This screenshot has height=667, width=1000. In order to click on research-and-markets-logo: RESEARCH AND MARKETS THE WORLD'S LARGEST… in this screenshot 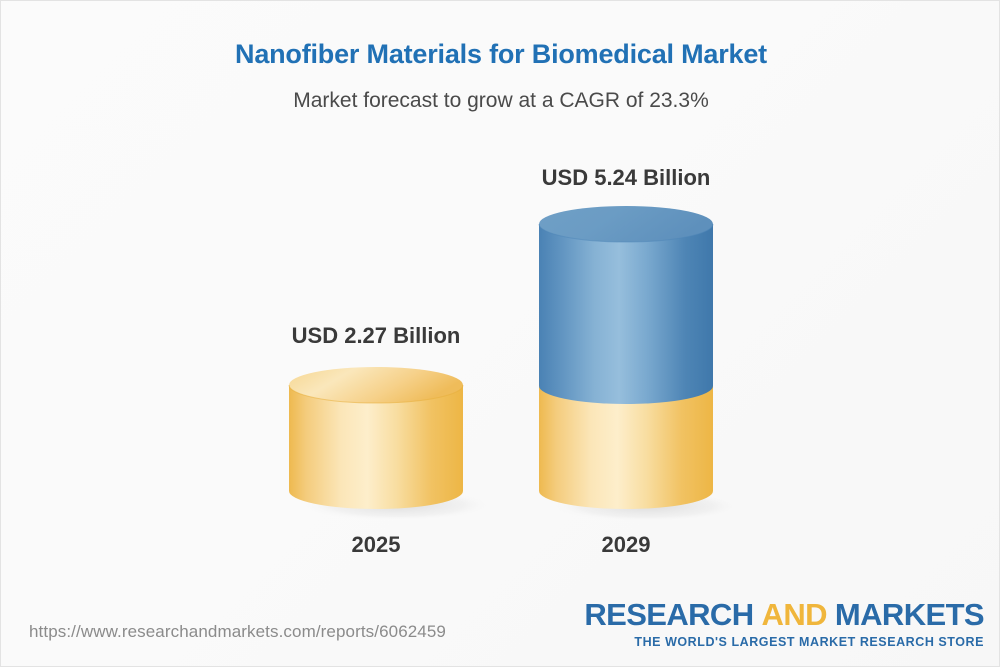, I will do `click(784, 624)`.